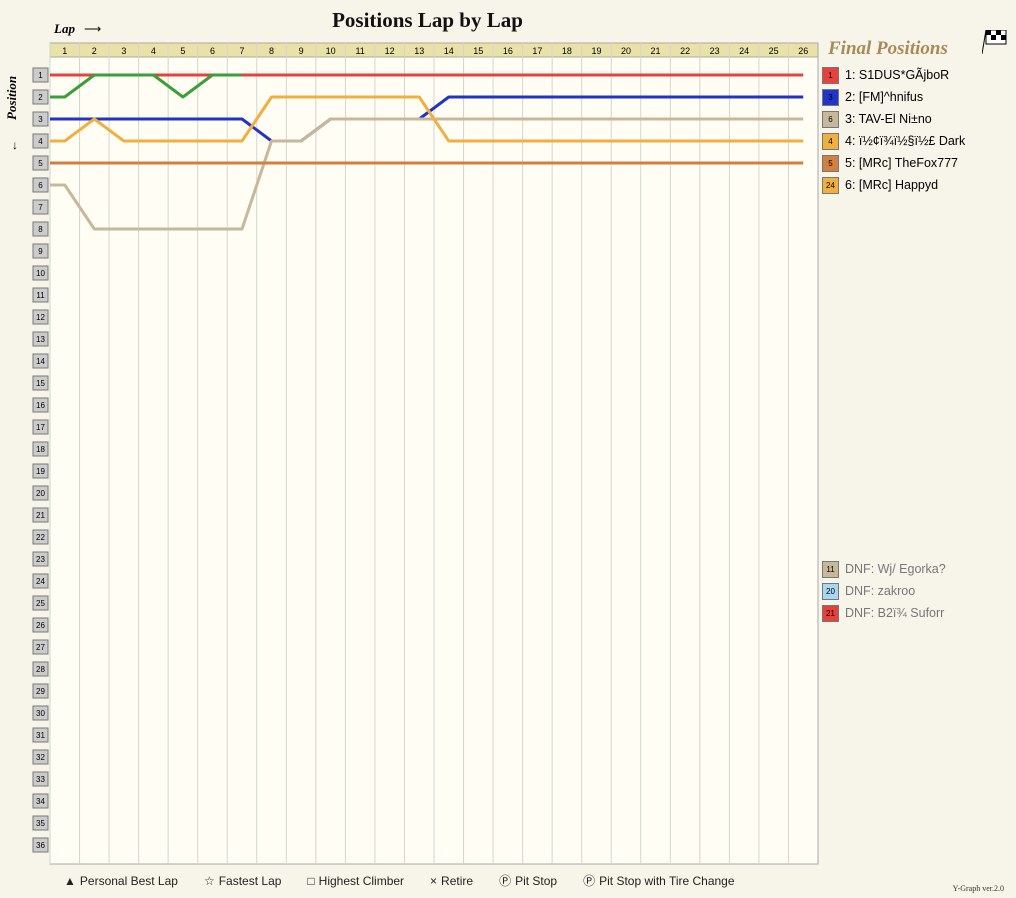 This screenshot has height=898, width=1016. Describe the element at coordinates (40, 97) in the screenshot. I see `position-badge-label: 2` at that location.